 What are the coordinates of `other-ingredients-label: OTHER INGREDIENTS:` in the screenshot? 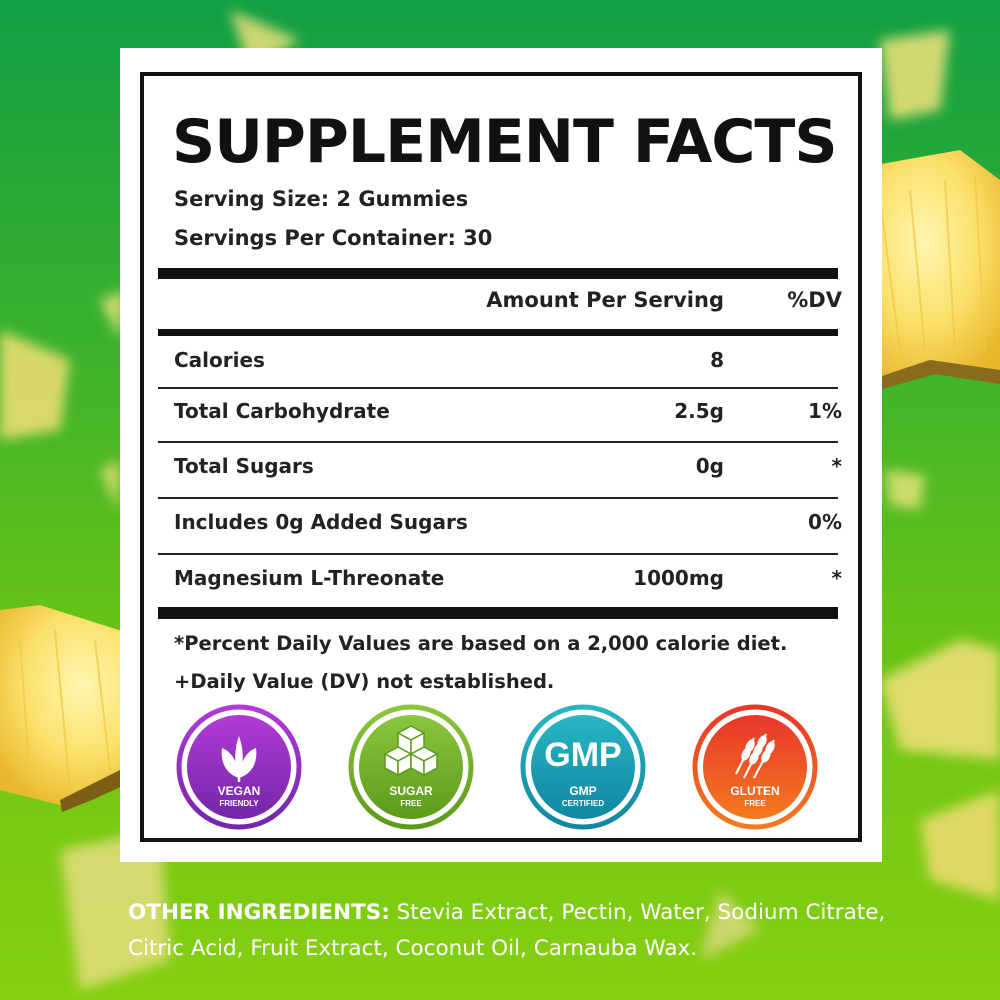 It's located at (259, 912).